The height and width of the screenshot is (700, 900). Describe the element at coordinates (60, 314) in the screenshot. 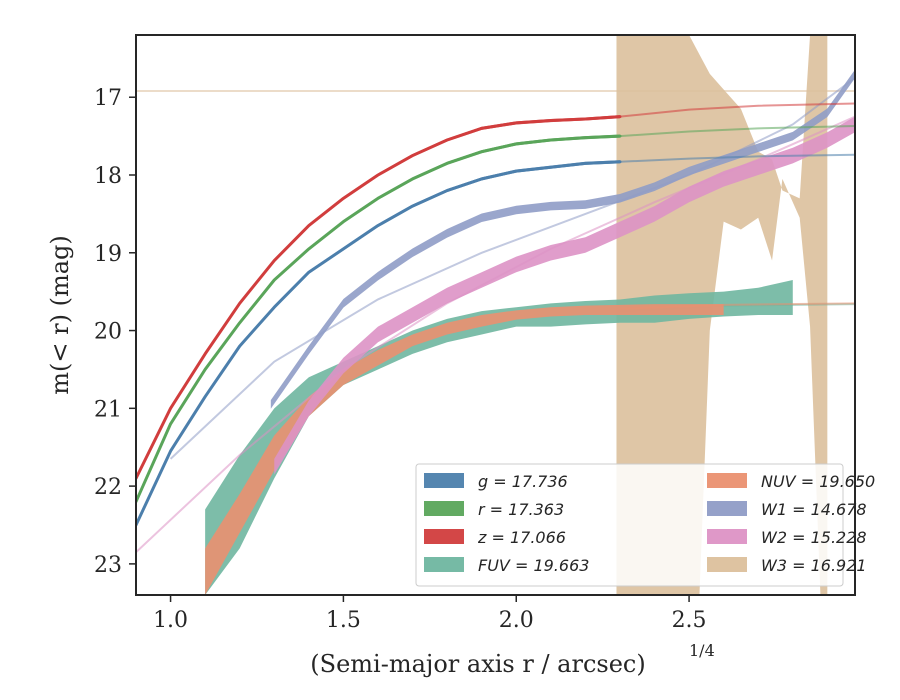

I see `y-axis-label: m(< r) (mag)` at that location.